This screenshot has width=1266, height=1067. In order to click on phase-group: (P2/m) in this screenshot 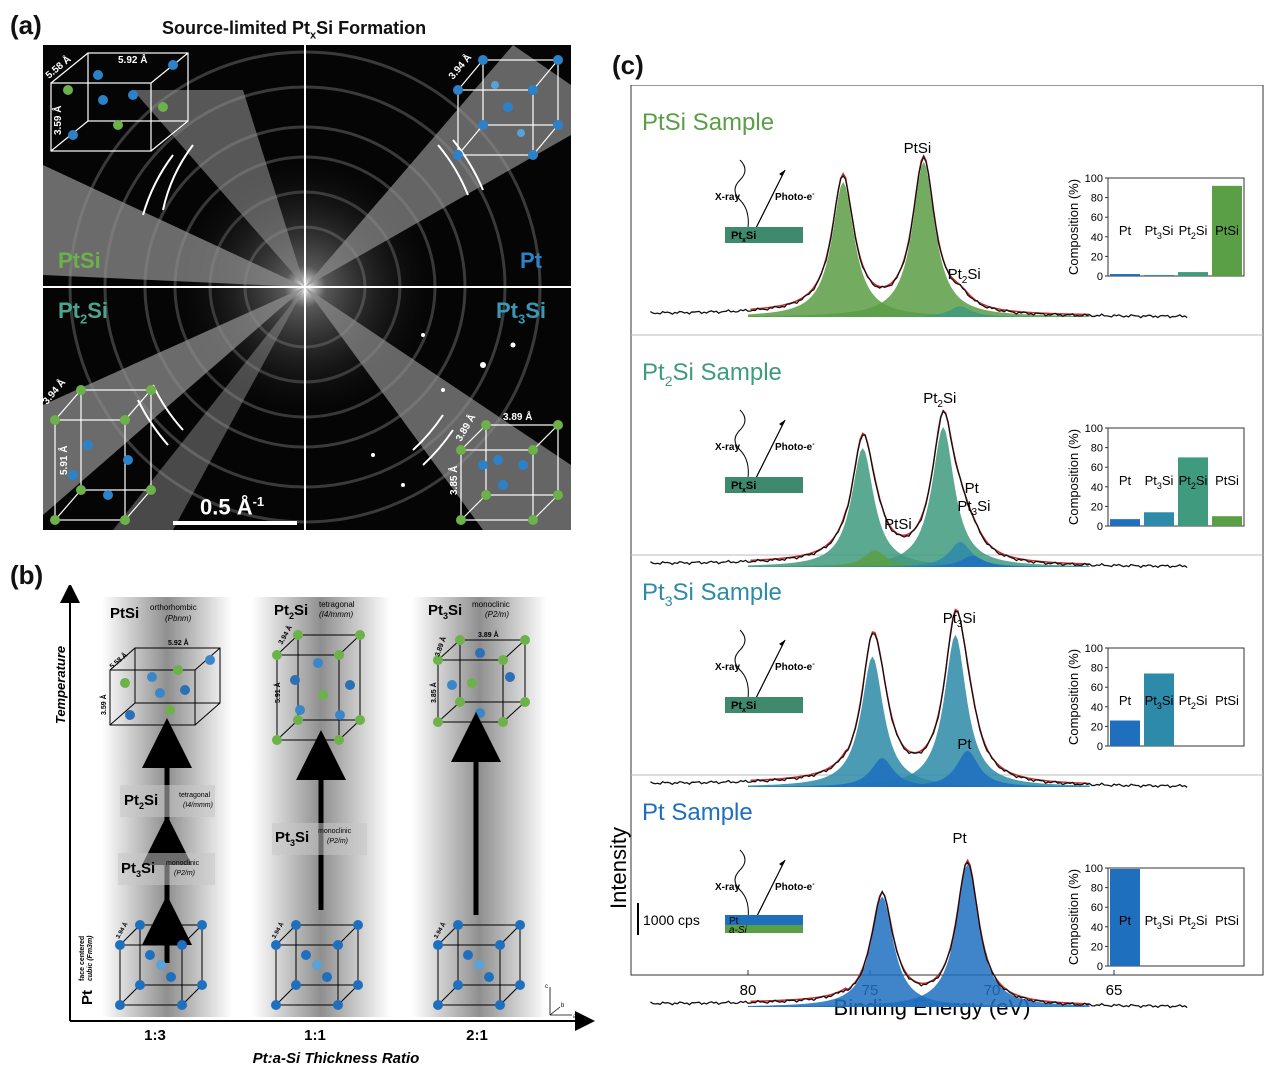, I will do `click(184, 873)`.